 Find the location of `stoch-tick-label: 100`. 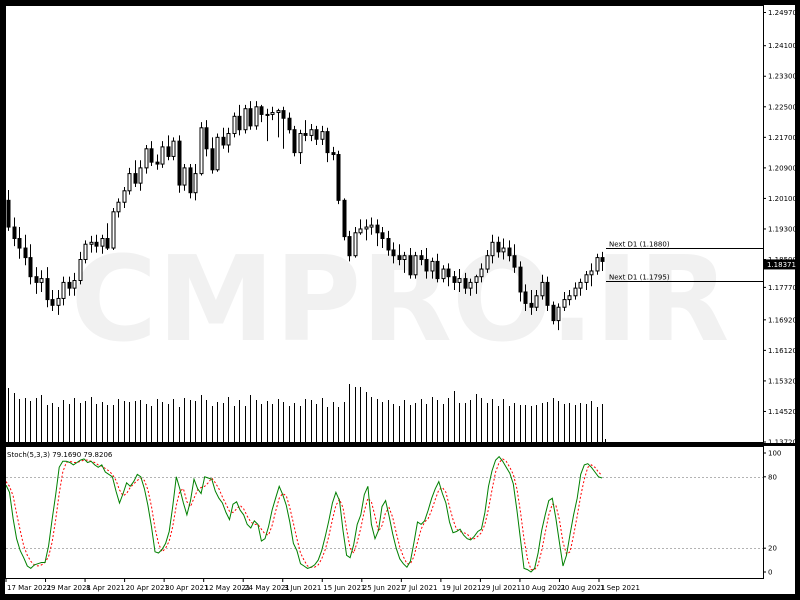

stoch-tick-label: 100 is located at coordinates (774, 454).